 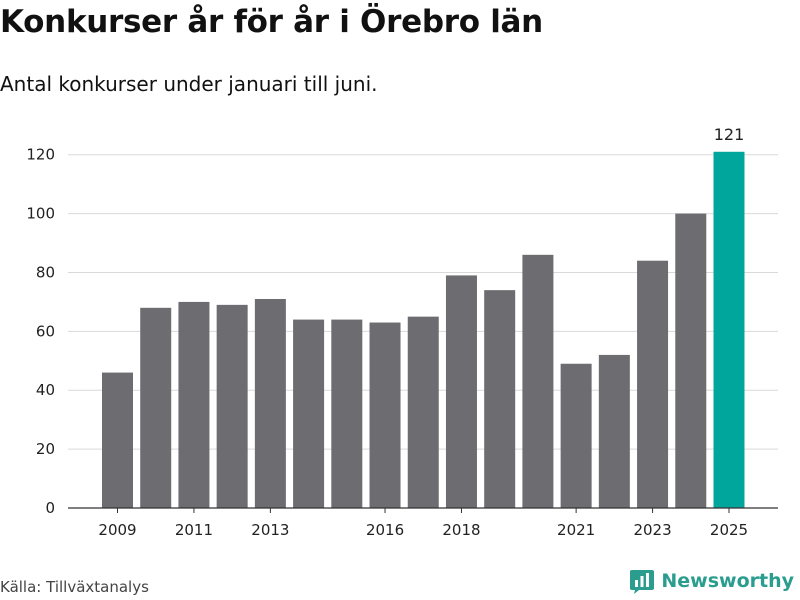 I want to click on source-note: Källa: Tillväxtanalys, so click(x=74, y=587).